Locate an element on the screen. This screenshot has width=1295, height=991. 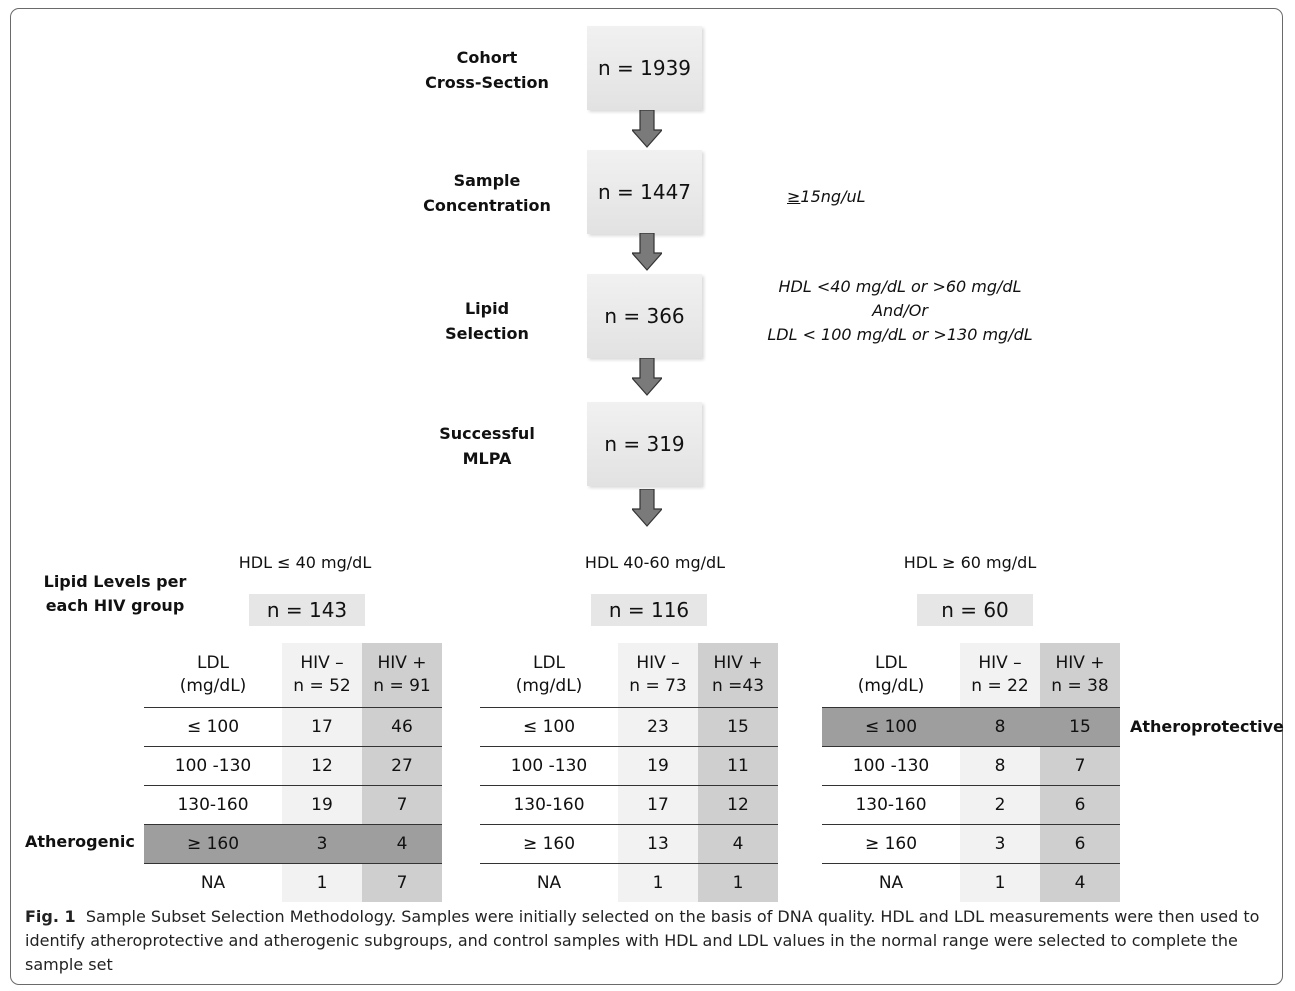
step-cohort-box: n = 1939 is located at coordinates (644, 68).